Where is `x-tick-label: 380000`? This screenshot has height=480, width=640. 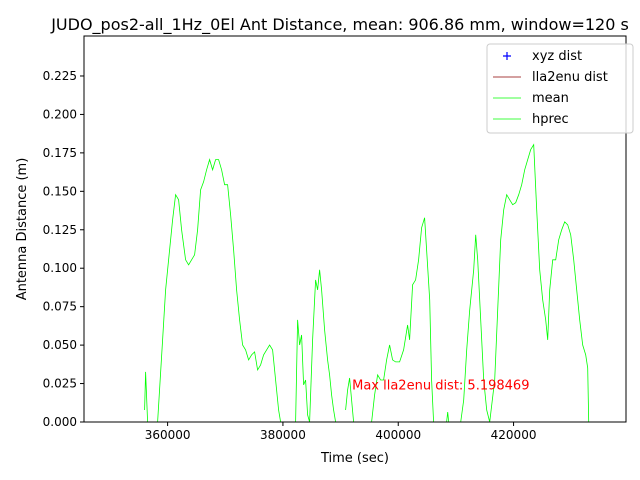 x-tick-label: 380000 is located at coordinates (283, 435).